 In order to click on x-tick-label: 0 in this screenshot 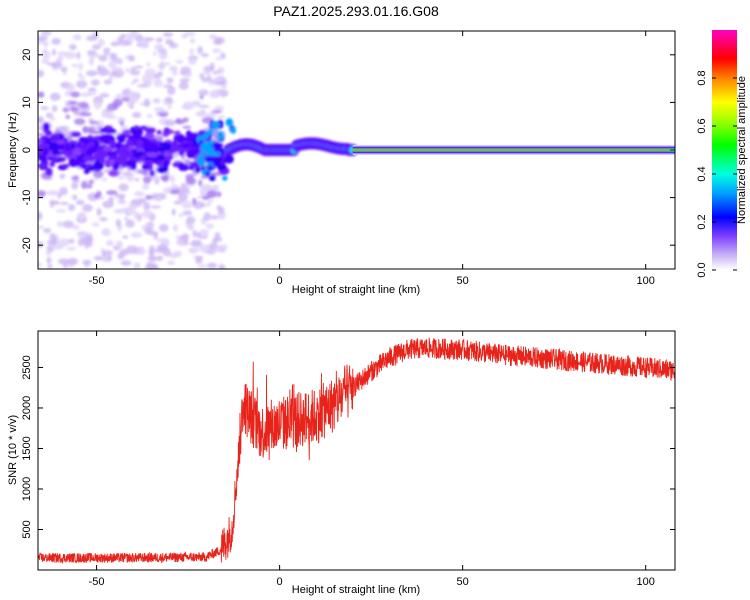, I will do `click(280, 281)`.